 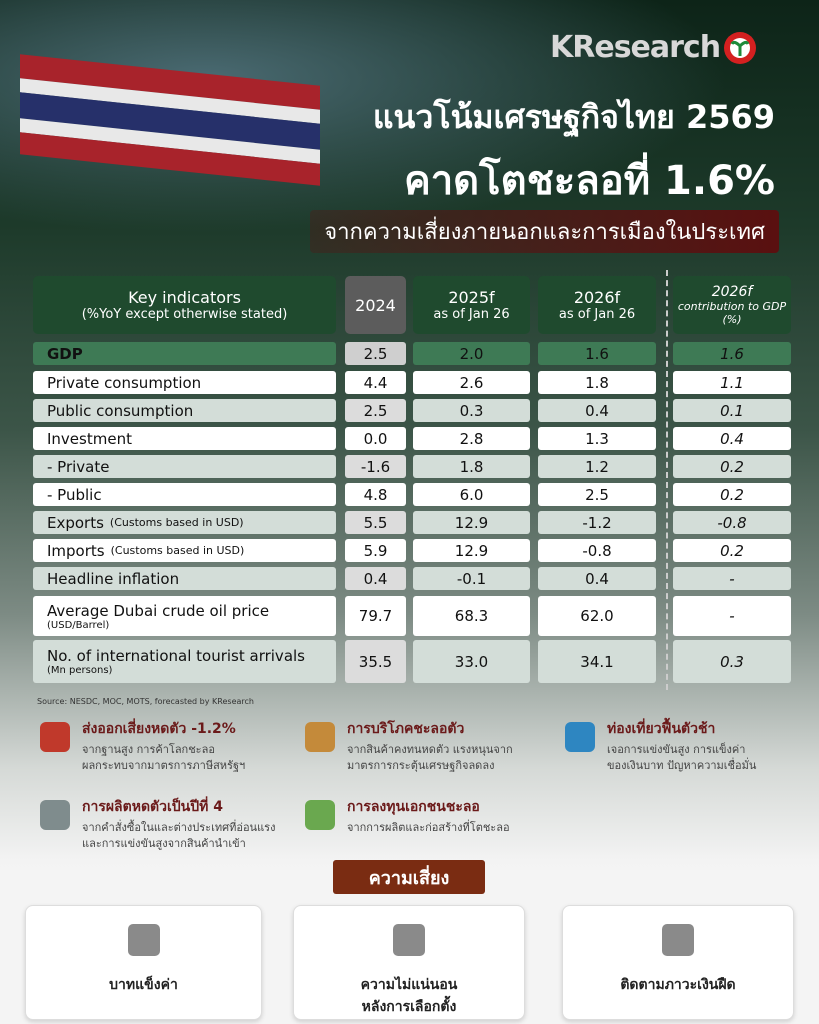 I want to click on row-label: Headline inflation, so click(x=184, y=578).